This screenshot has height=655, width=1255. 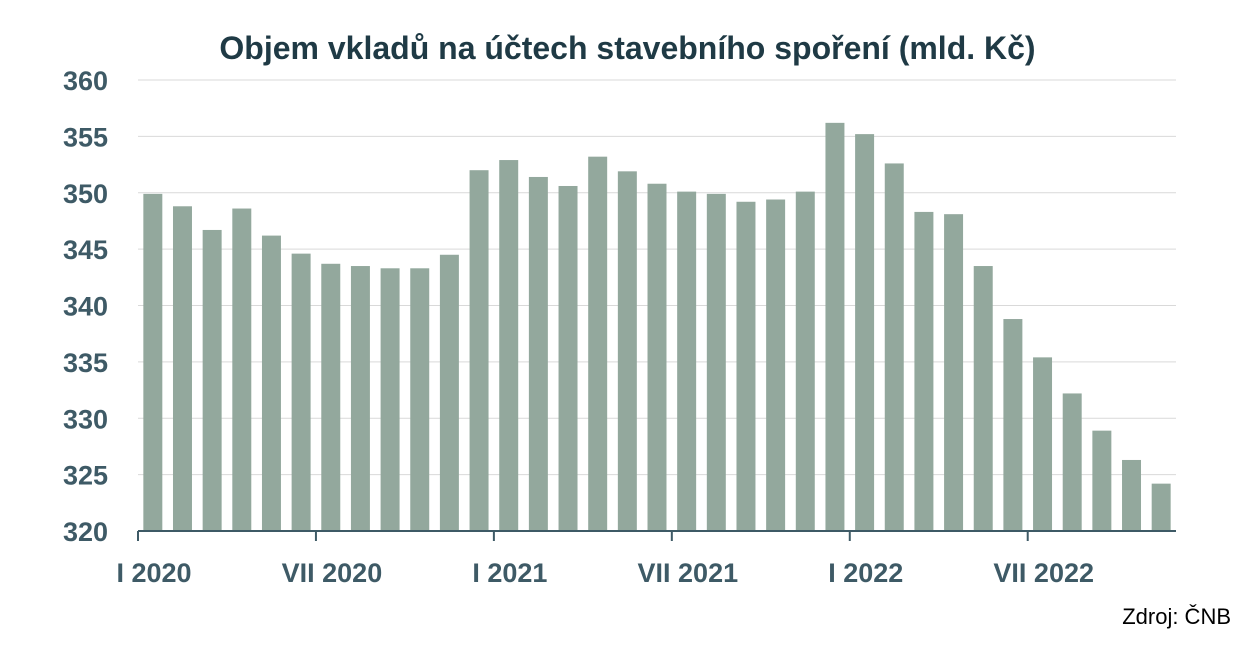 What do you see at coordinates (688, 573) in the screenshot?
I see `x-tick-label: VII 2021` at bounding box center [688, 573].